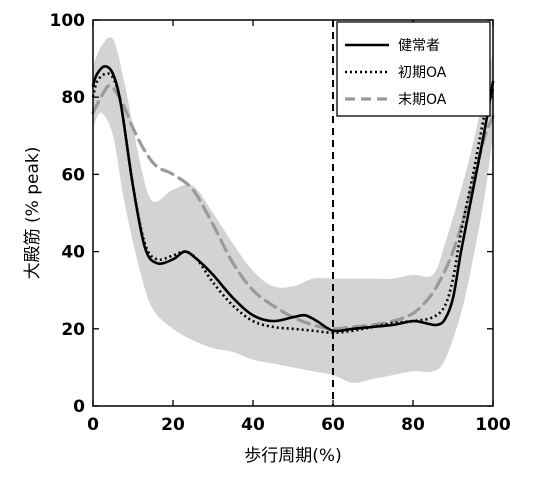 The width and height of the screenshot is (539, 485). Describe the element at coordinates (79, 407) in the screenshot. I see `y-tick-label: 0` at that location.